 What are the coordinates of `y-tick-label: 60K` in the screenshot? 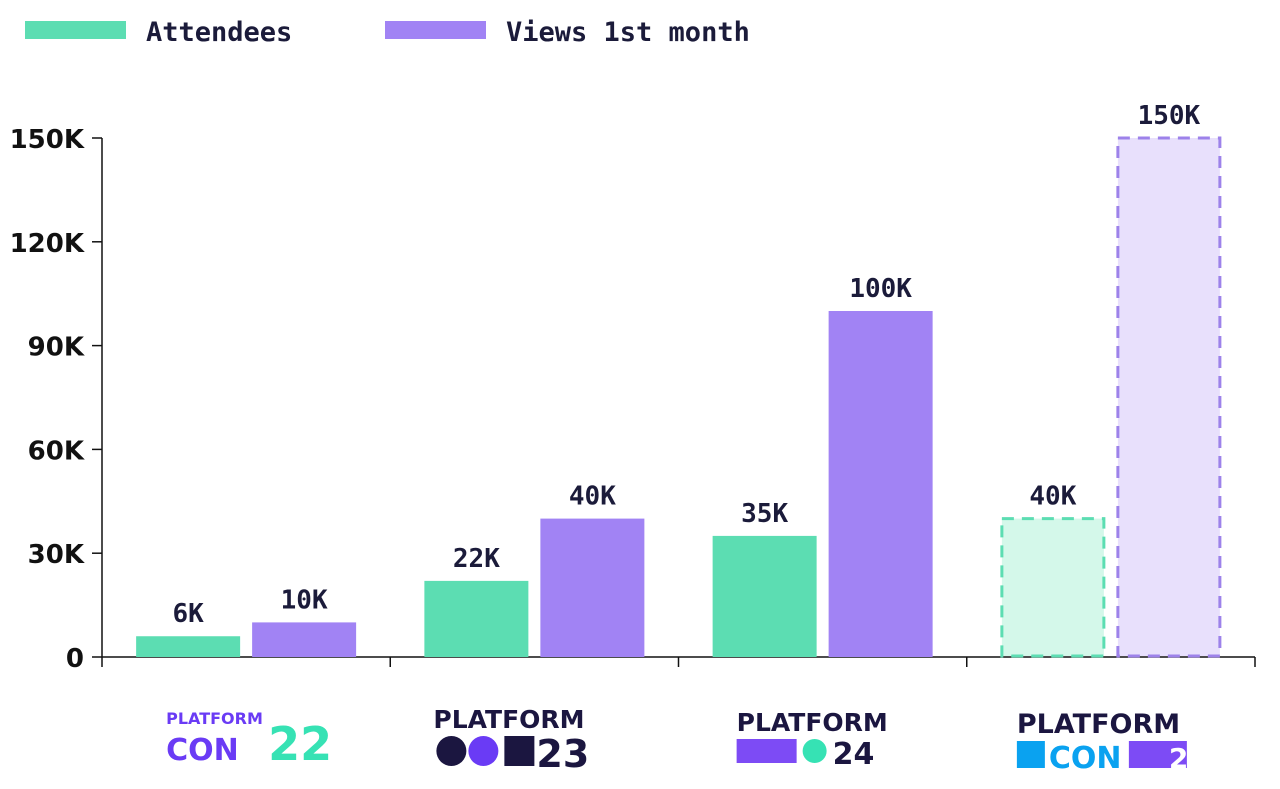 It's located at (56, 451).